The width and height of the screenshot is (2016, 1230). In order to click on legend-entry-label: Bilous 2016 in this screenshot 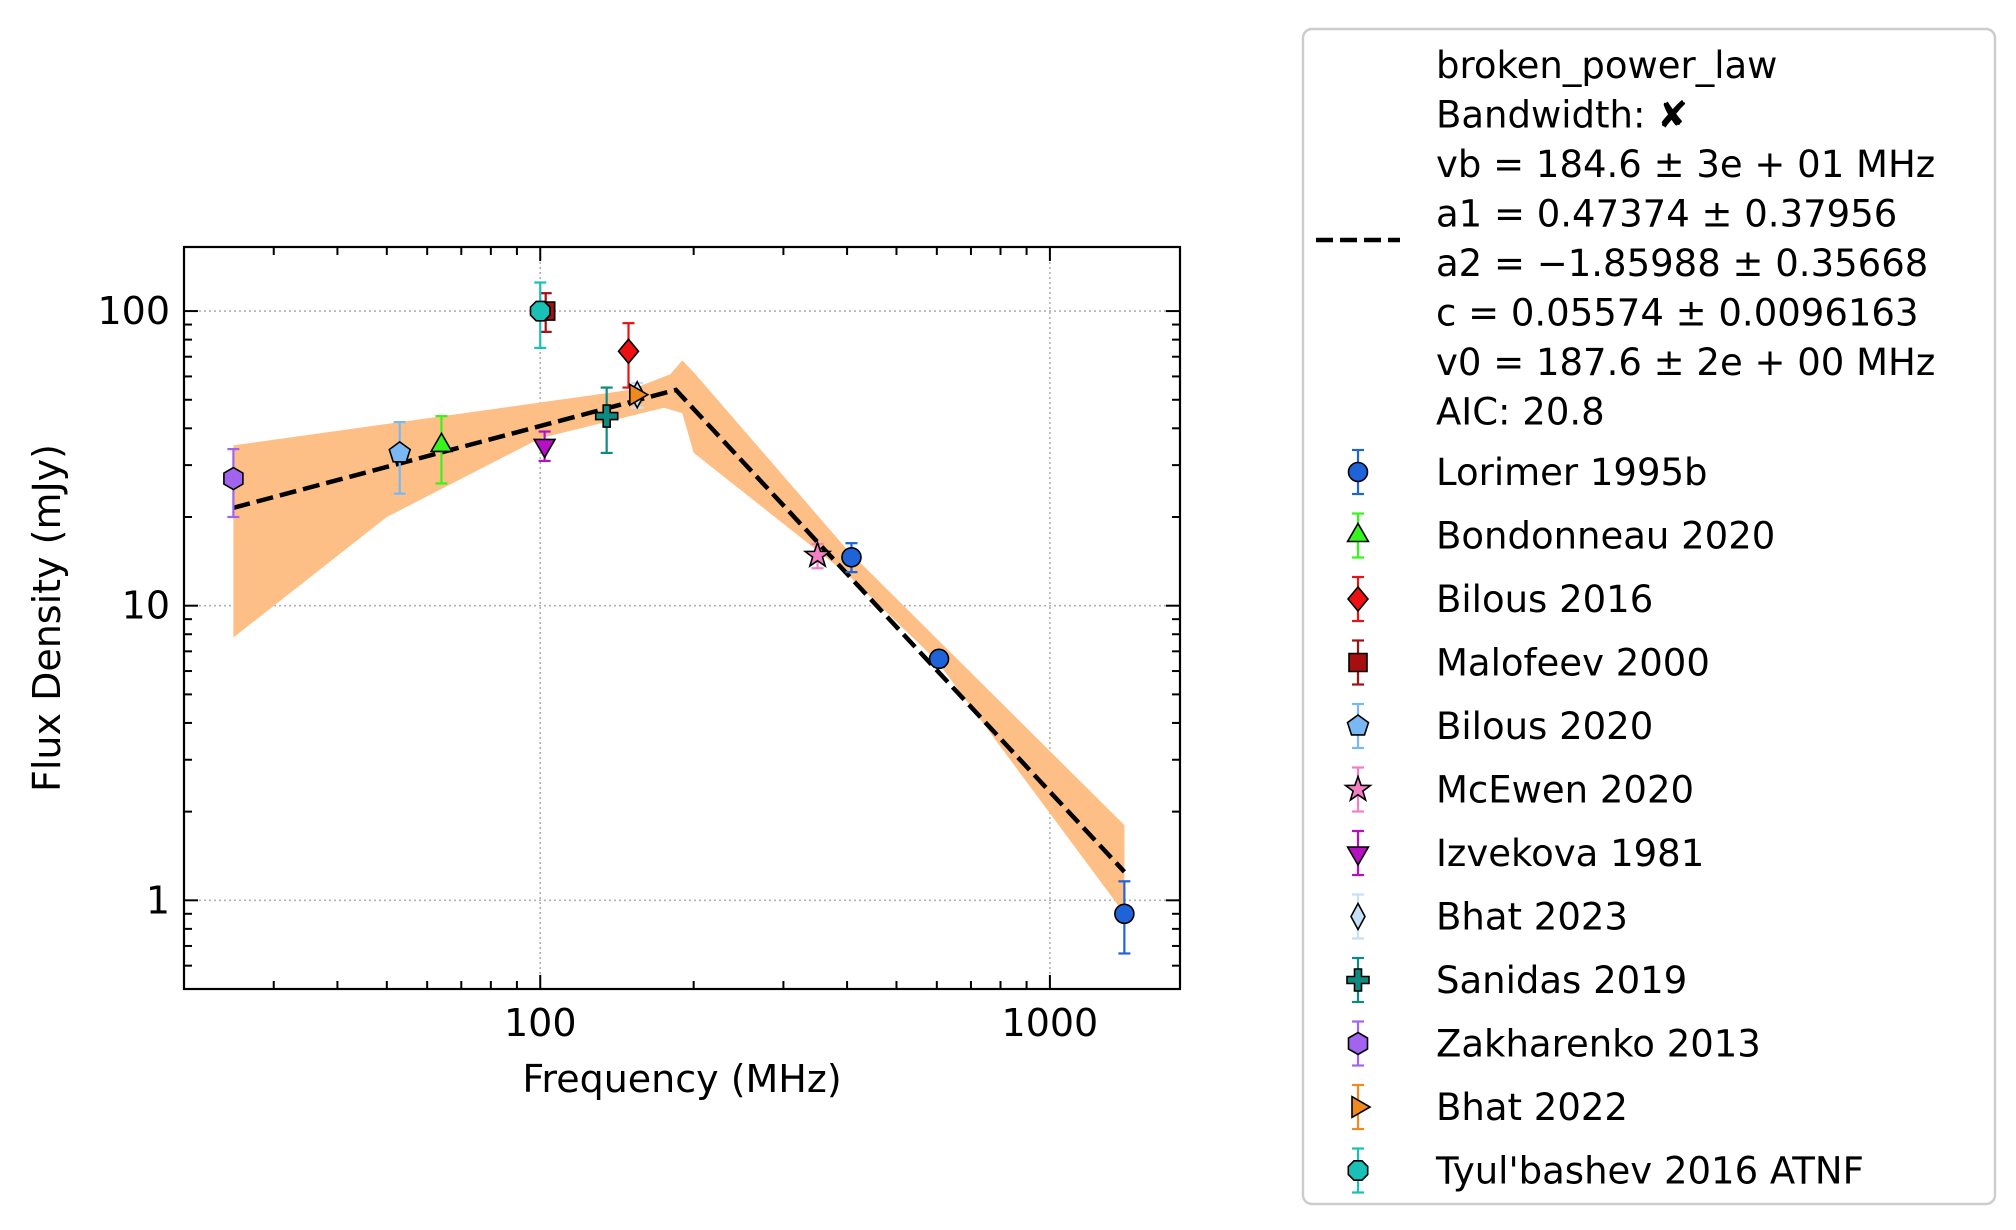, I will do `click(1544, 599)`.